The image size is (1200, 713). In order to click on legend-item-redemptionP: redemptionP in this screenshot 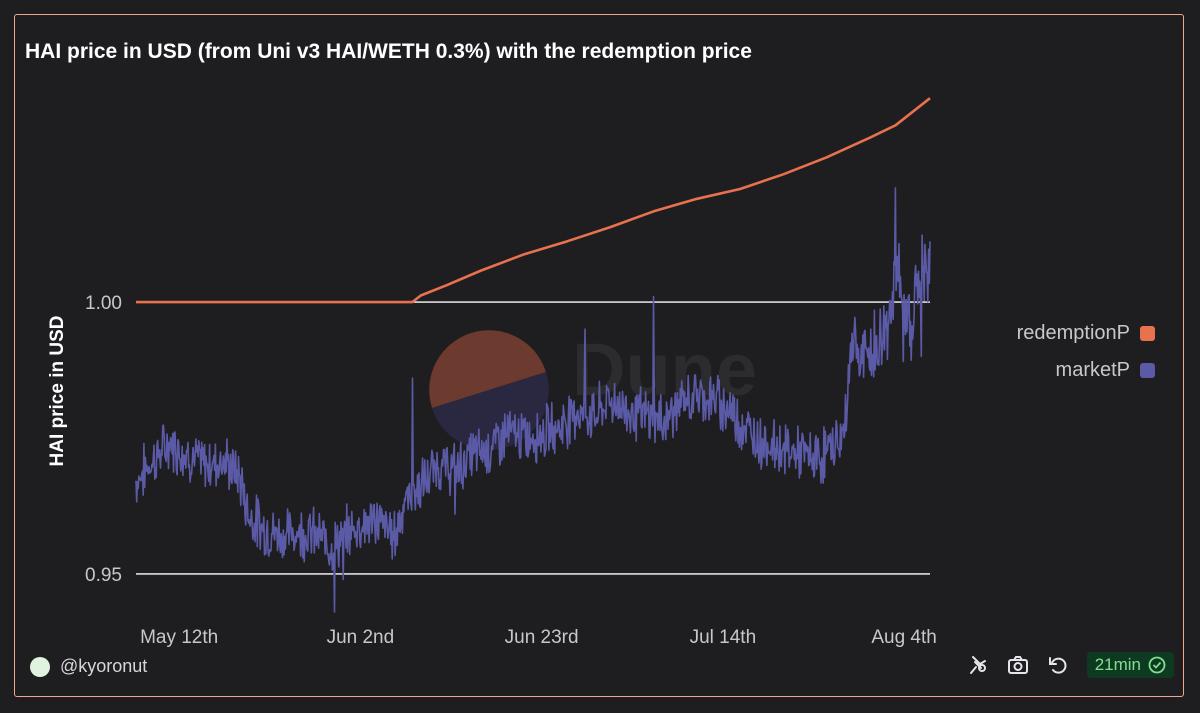, I will do `click(1086, 333)`.